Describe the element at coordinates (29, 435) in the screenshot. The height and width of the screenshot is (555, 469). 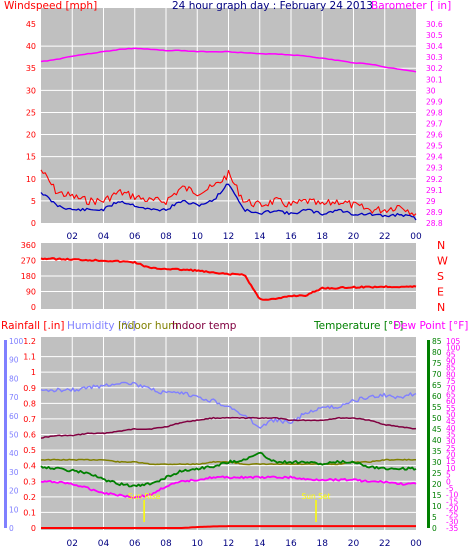
I see `rain-axis: 0 0.1 0.2 0.3 0.4 0.5 0.6 0.7 0.8 0.9 1 1.1 1.2` at that location.